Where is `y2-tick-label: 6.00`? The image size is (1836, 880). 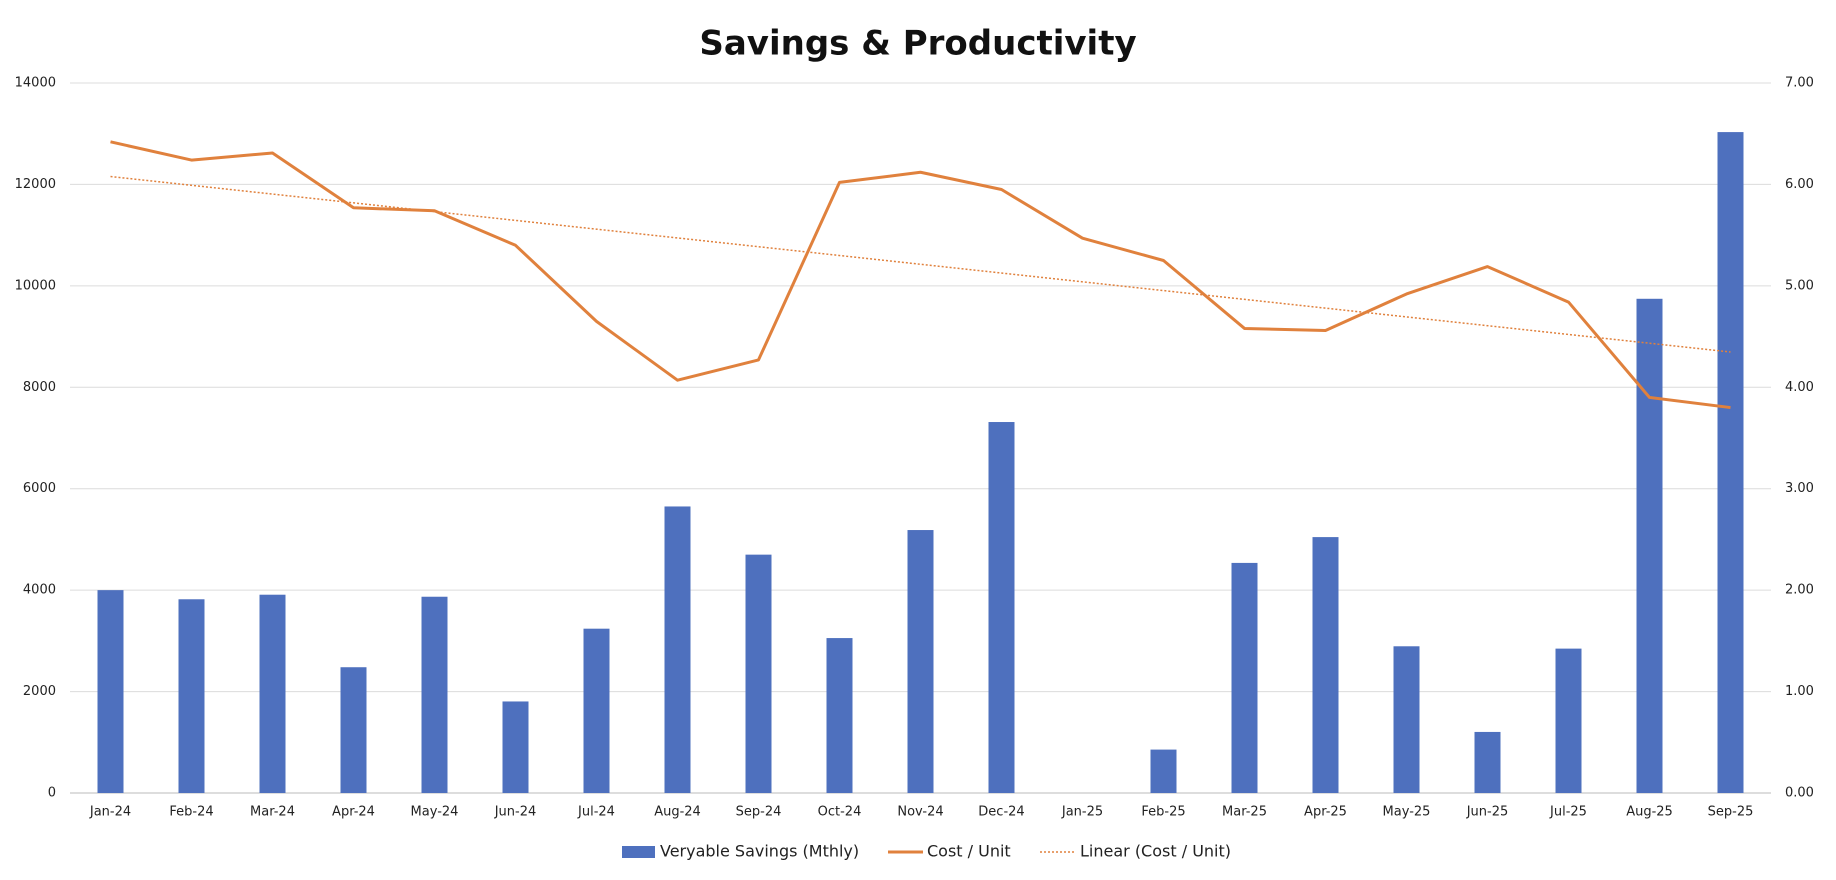 y2-tick-label: 6.00 is located at coordinates (1799, 184).